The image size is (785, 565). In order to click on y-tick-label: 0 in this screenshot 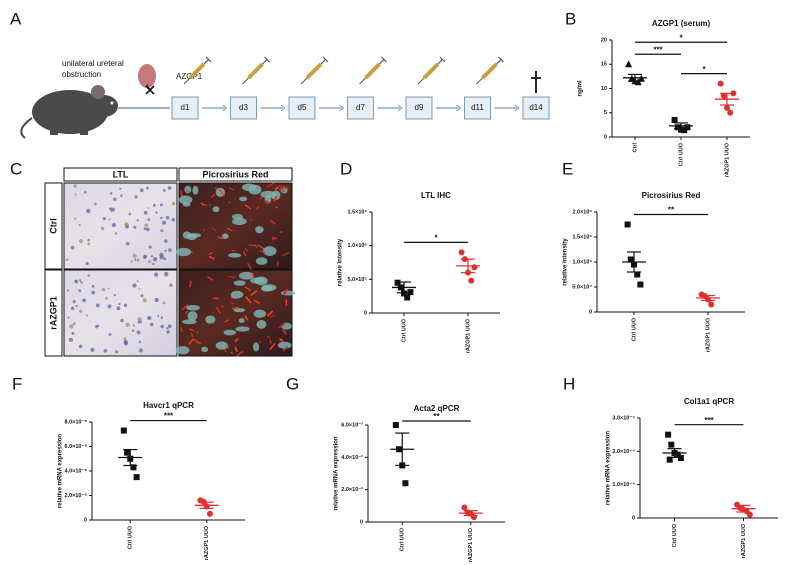, I will do `click(590, 312)`.